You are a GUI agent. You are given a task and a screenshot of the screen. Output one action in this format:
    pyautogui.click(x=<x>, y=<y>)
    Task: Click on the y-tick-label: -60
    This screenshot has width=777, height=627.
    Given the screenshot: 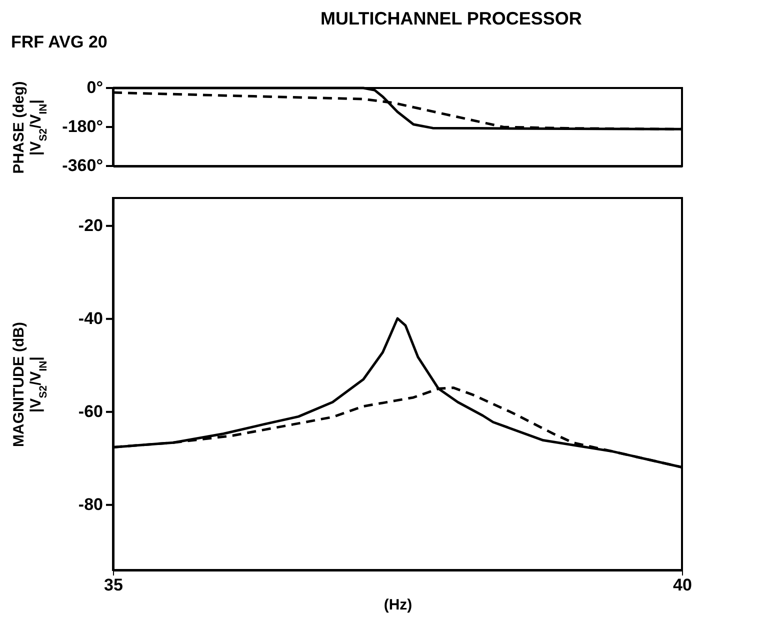 What is the action you would take?
    pyautogui.click(x=90, y=411)
    